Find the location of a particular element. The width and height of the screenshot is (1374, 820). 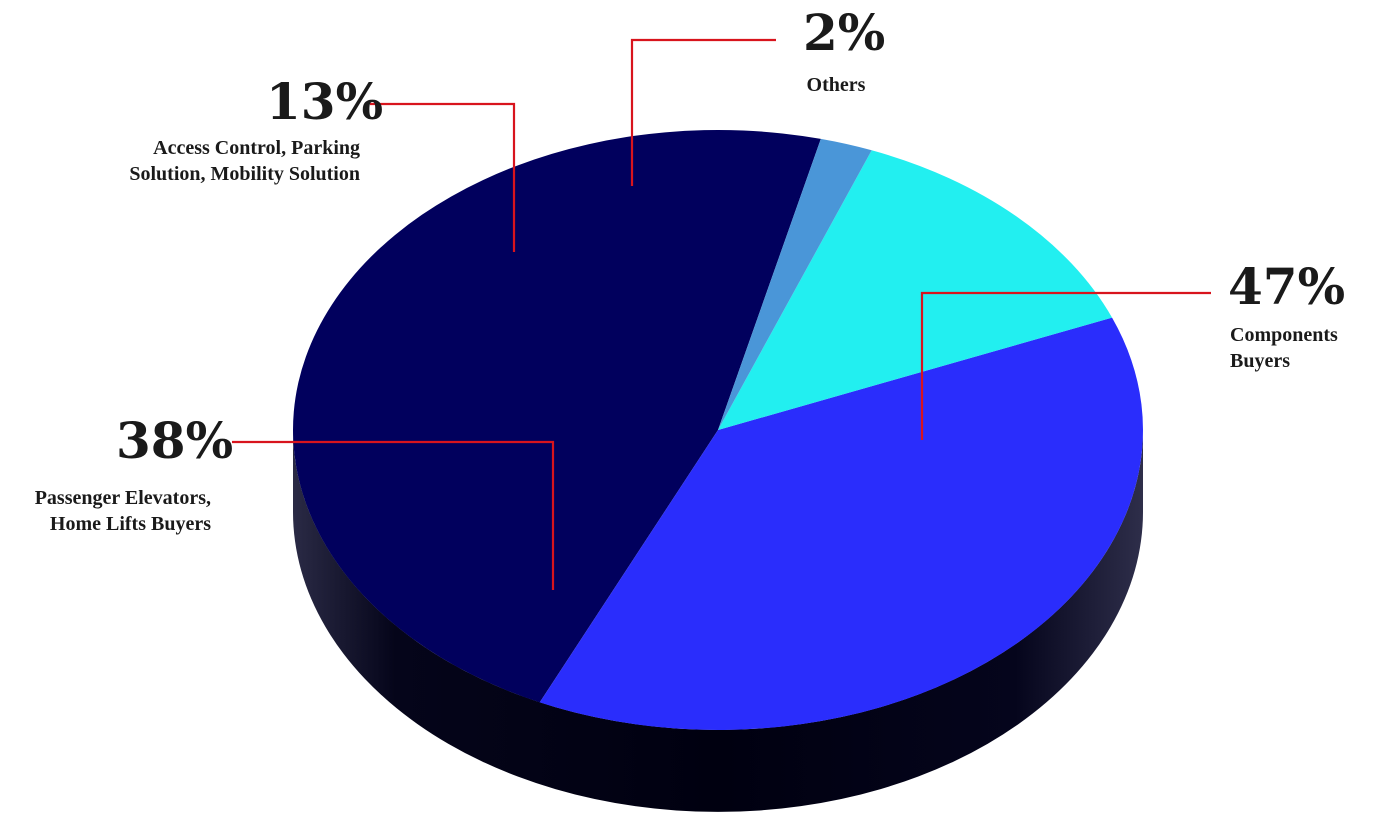

leader-line-others is located at coordinates (703, 112).